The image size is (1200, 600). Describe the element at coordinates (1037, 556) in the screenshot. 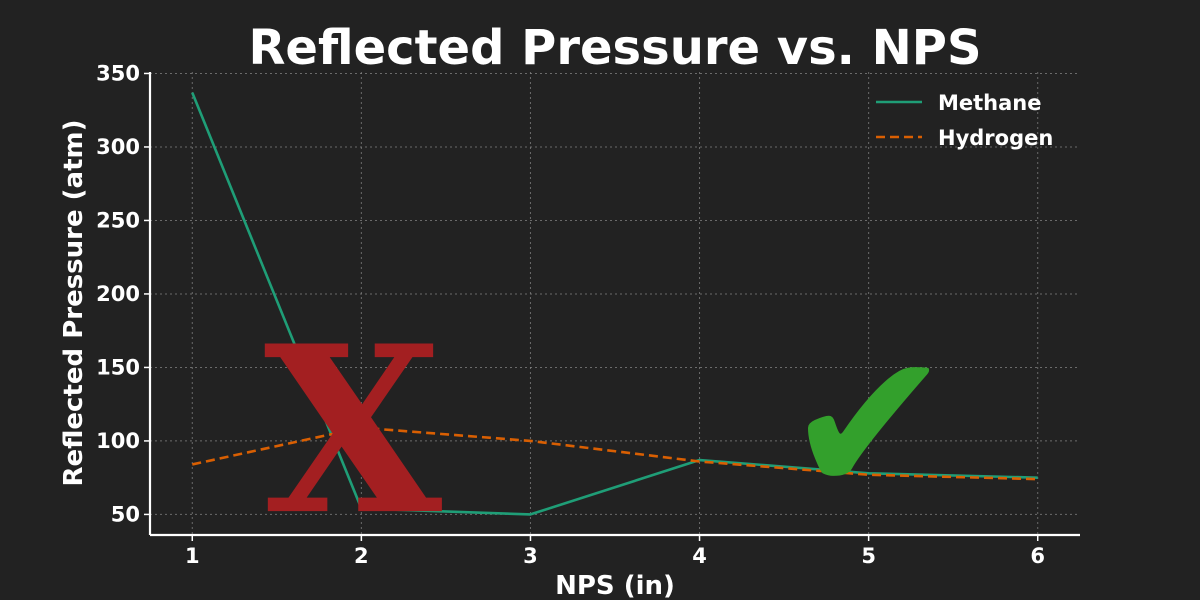

I see `x-tick-label: 6` at that location.